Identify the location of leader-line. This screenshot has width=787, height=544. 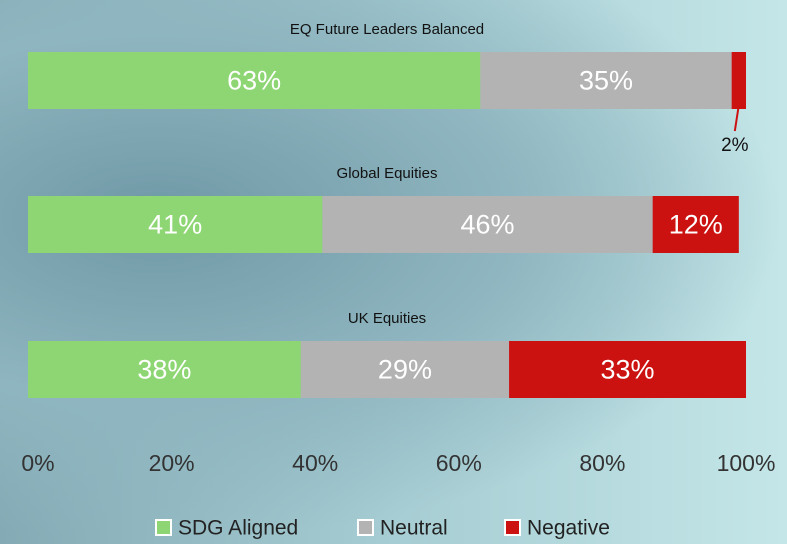
(736, 118).